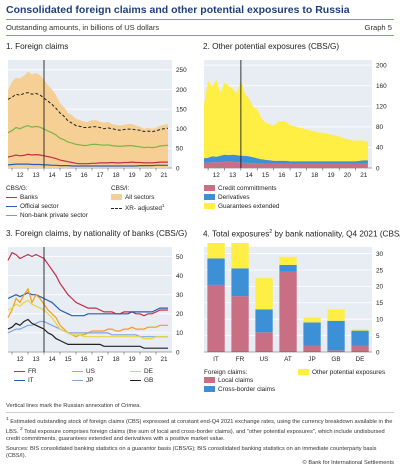  I want to click on graph-number: Graph 5, so click(378, 27).